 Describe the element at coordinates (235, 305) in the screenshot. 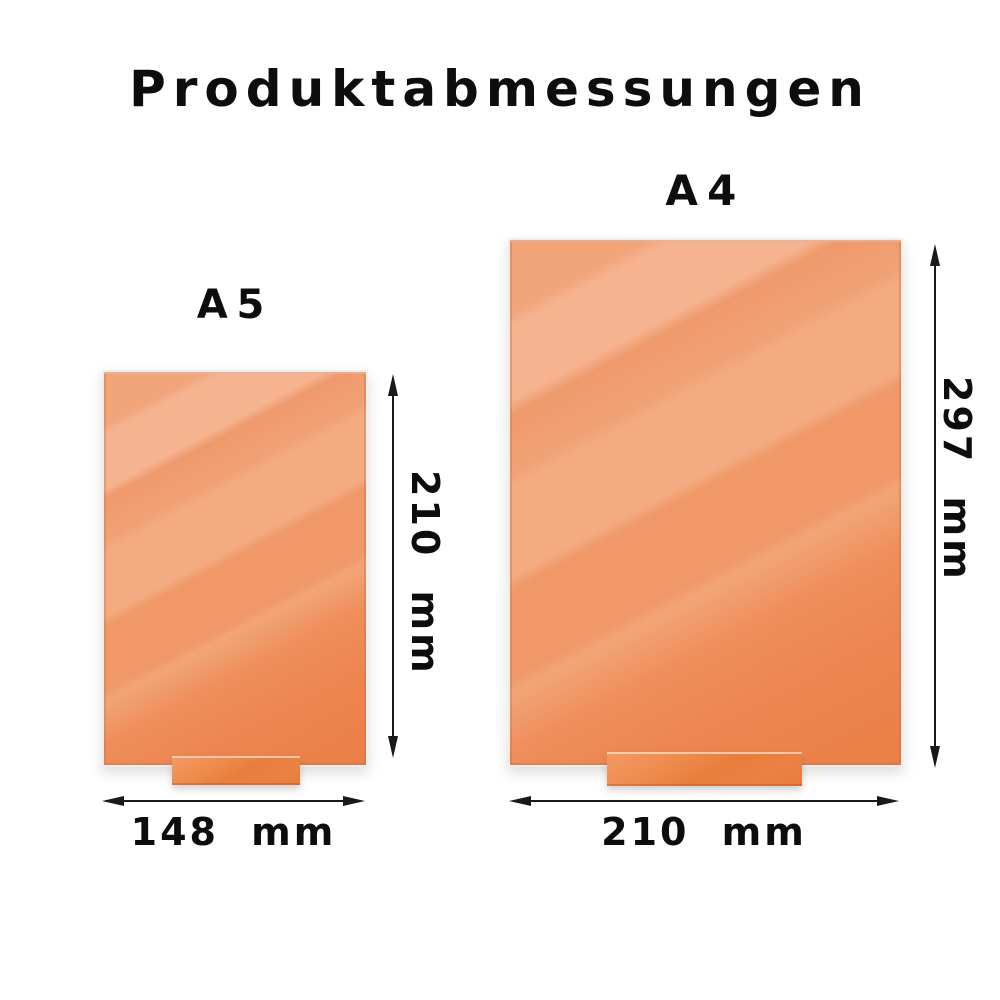

I see `a5-size-label: A5` at that location.